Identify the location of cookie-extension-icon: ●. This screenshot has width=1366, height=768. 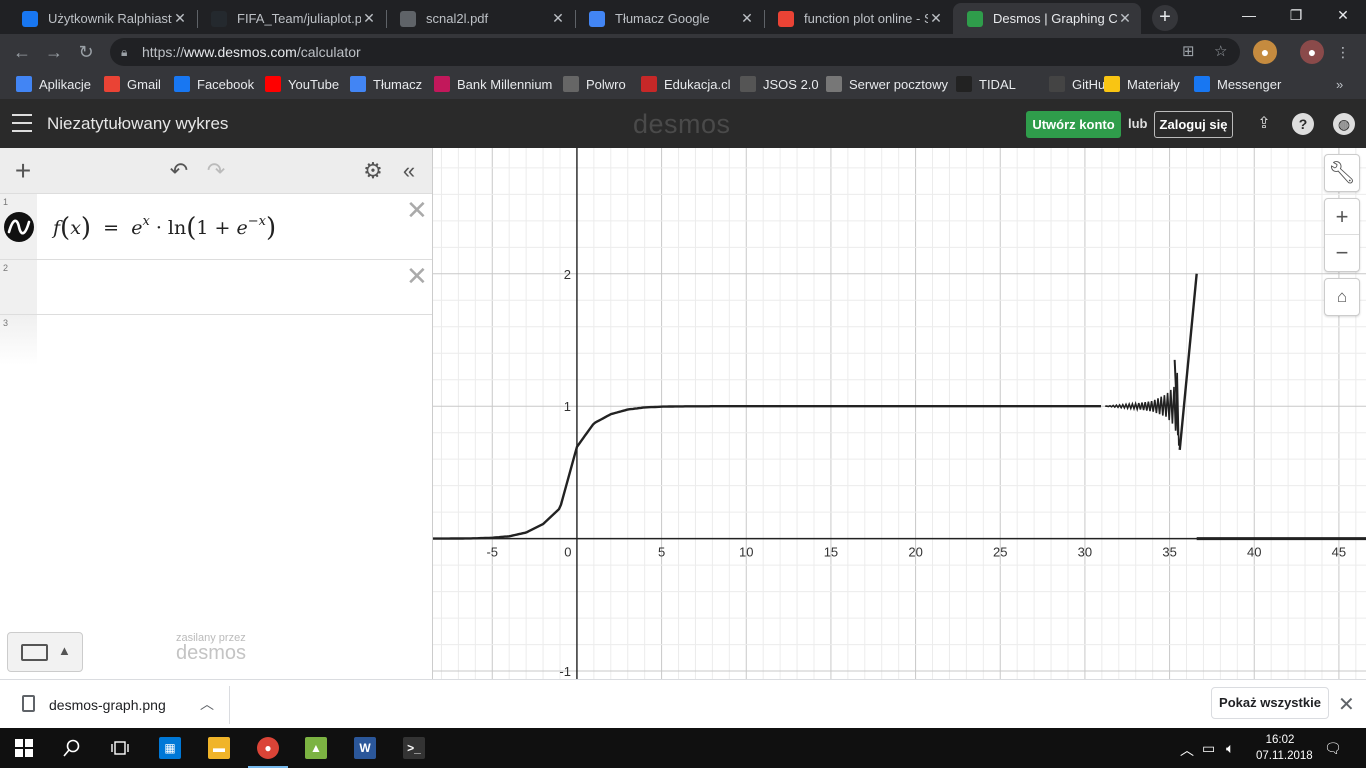
(1265, 52).